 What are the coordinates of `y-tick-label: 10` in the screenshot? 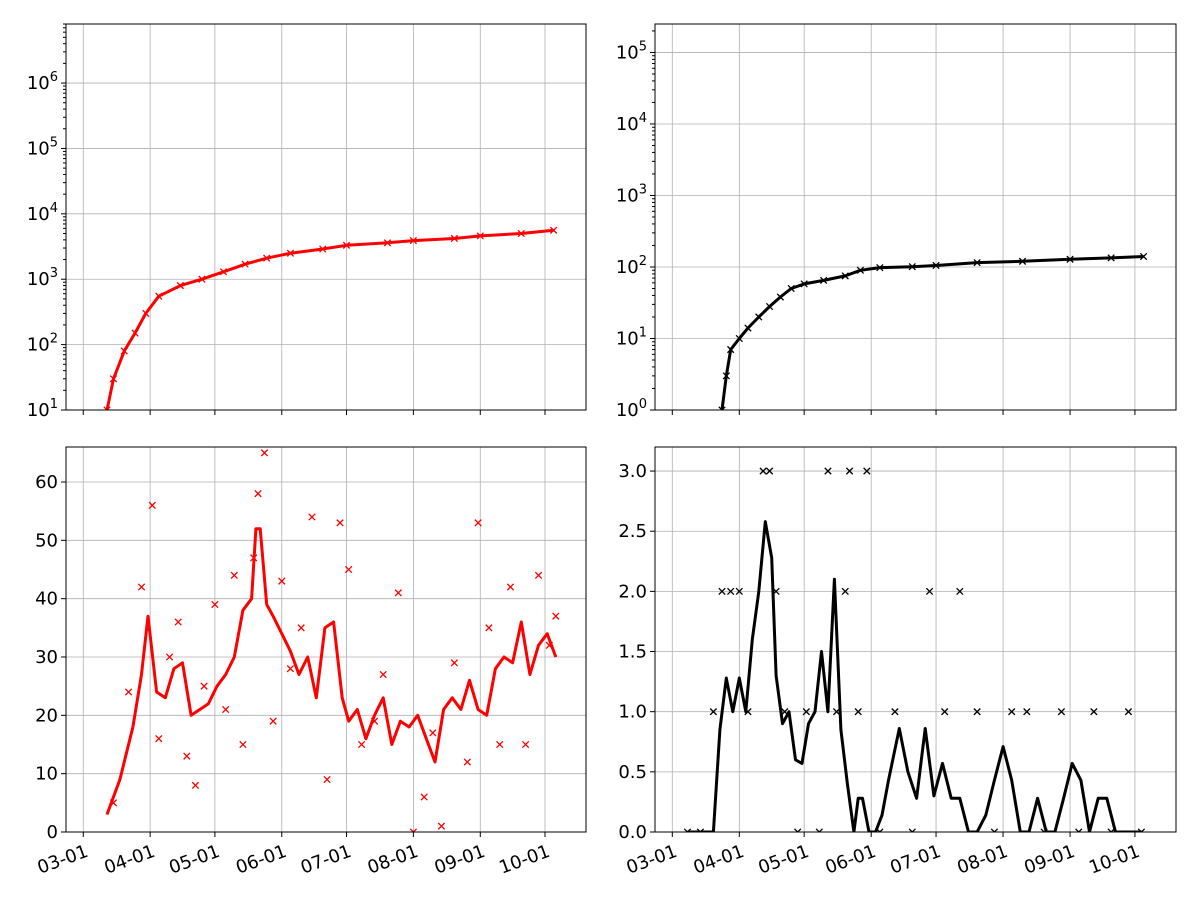 It's located at (46, 774).